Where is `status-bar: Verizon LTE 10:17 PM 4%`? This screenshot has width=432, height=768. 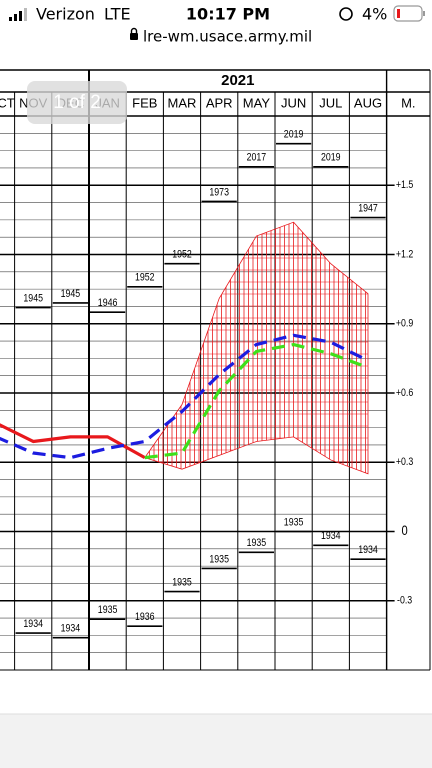 status-bar: Verizon LTE 10:17 PM 4% is located at coordinates (217, 14).